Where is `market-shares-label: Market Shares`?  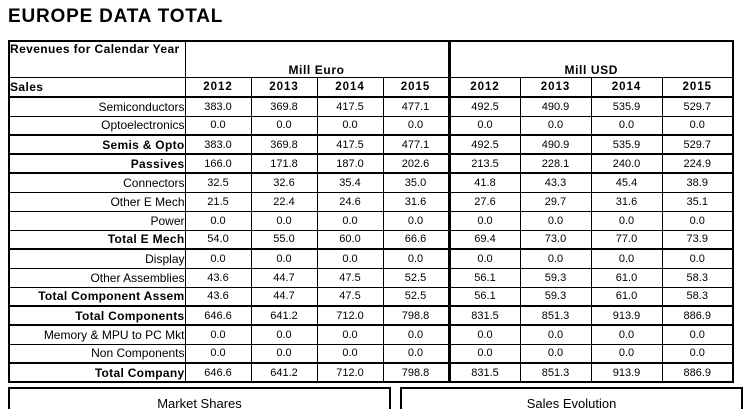 market-shares-label: Market Shares is located at coordinates (199, 402).